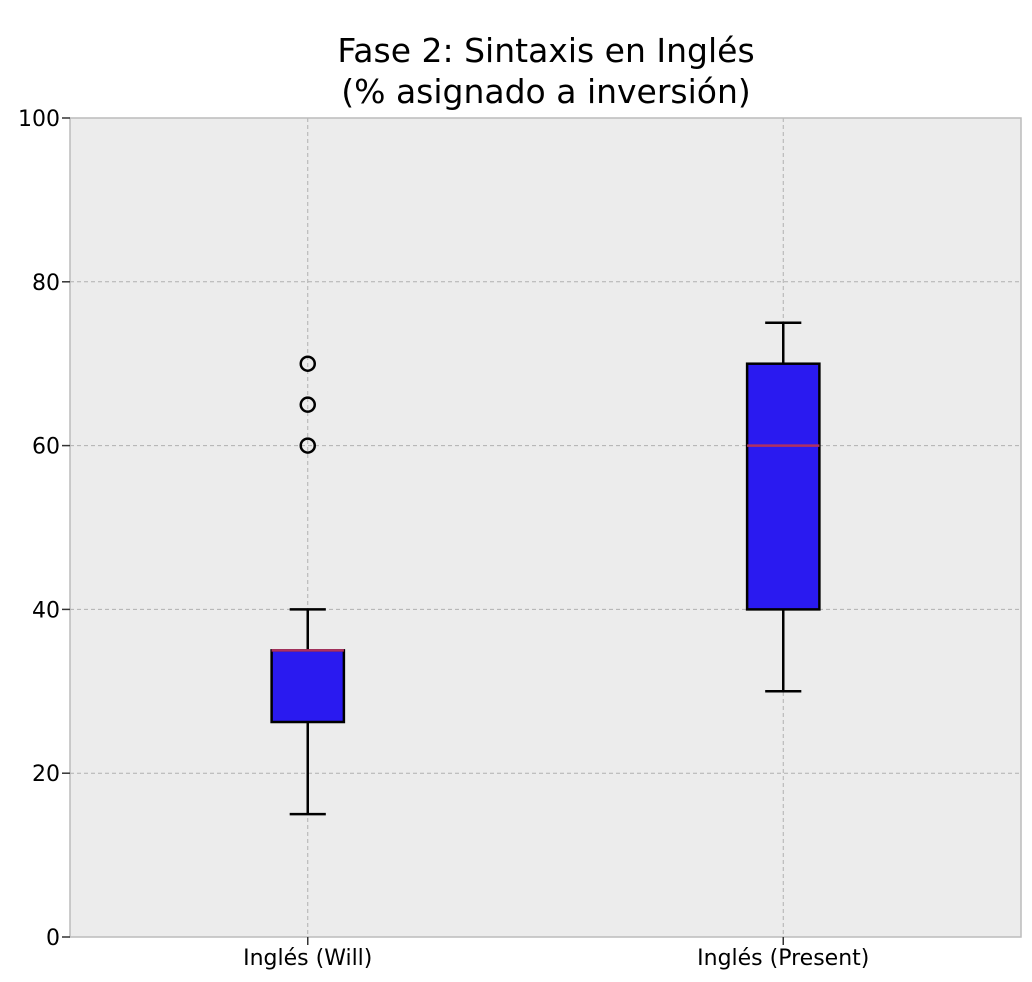 The image size is (1032, 982). What do you see at coordinates (546, 91) in the screenshot?
I see `chart-title-line-2: (% asignado a inversión)` at bounding box center [546, 91].